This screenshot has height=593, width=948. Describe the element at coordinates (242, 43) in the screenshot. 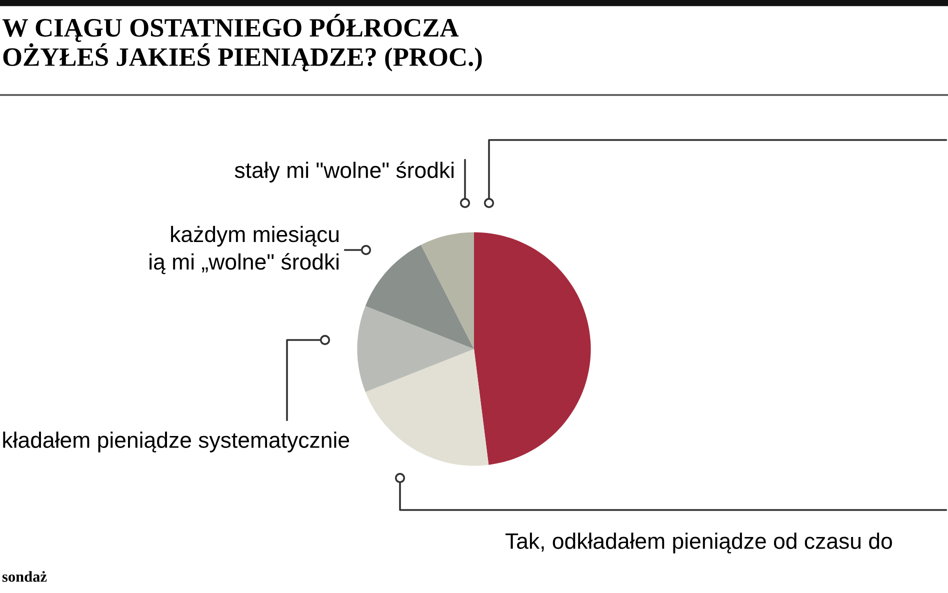

I see `chart-title: W CIĄGU OSTATNIEGO PÓŁROCZA OŻYŁEŚ JAKIEŚ PIENIĄDZE? (PROC.)` at that location.